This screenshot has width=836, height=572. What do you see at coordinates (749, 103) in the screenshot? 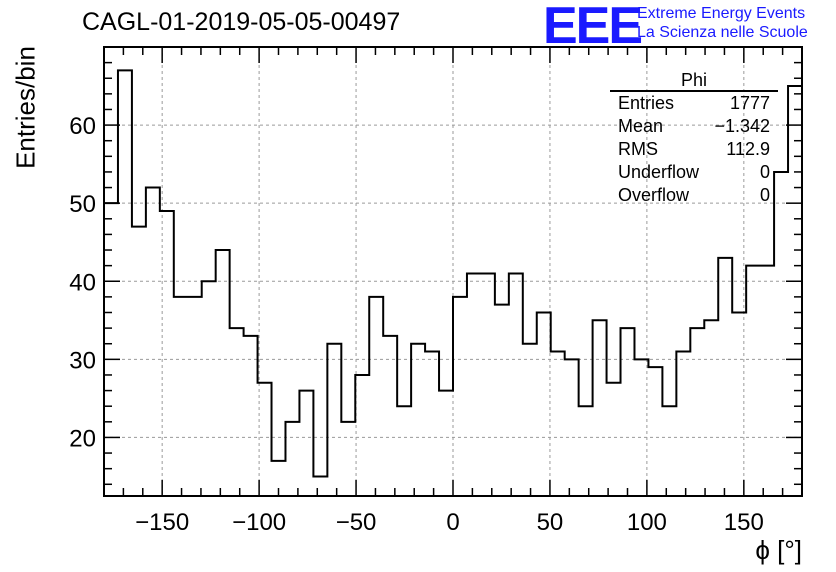
I see `stats-value: 1777` at bounding box center [749, 103].